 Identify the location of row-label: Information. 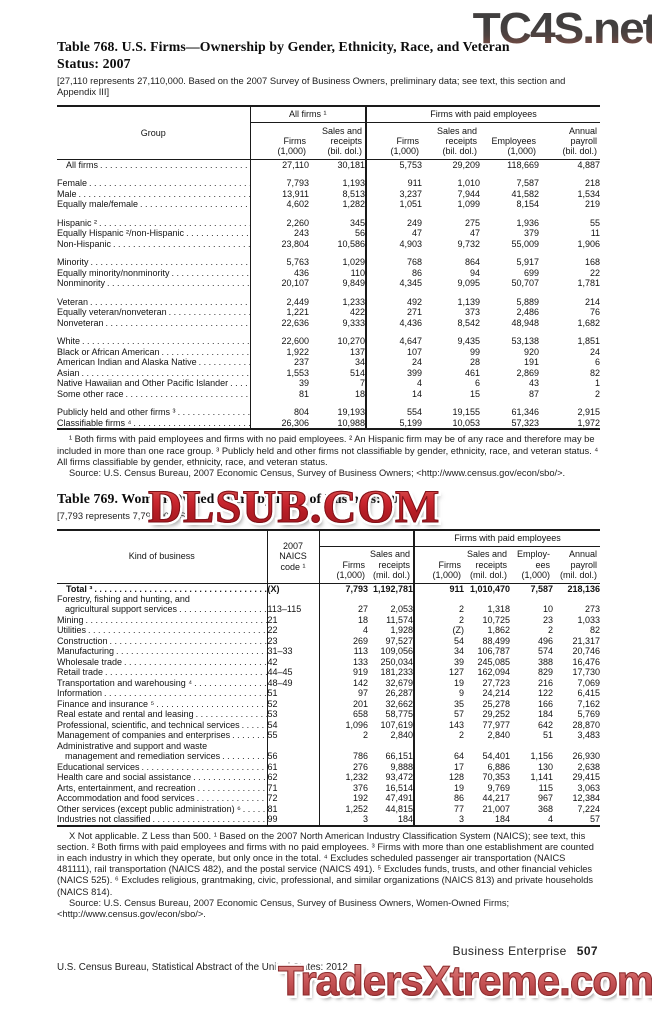
(162, 693).